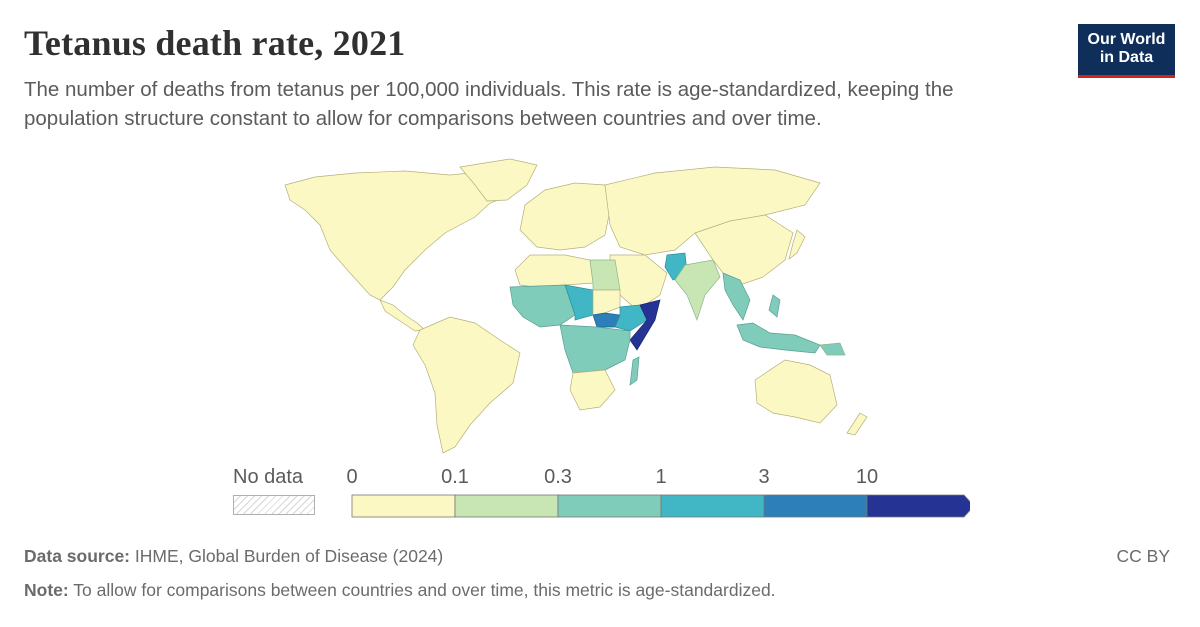 This screenshot has height=627, width=1200. I want to click on note-label: Note:, so click(46, 590).